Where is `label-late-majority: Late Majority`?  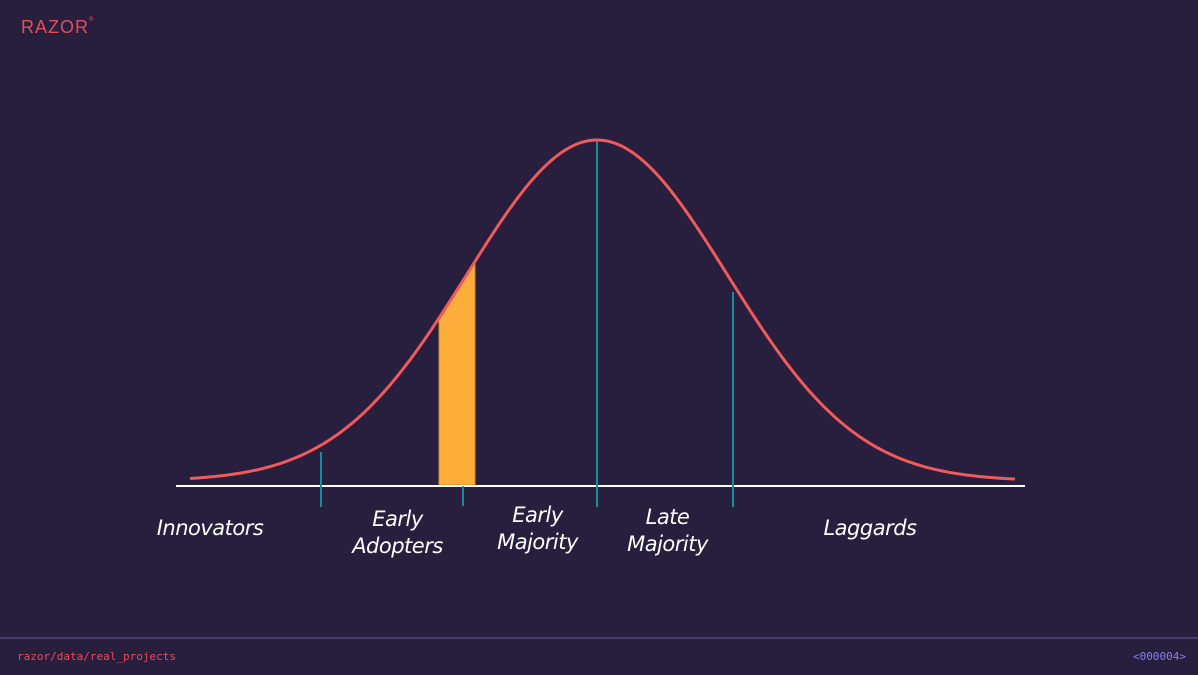
label-late-majority: Late Majority is located at coordinates (667, 530).